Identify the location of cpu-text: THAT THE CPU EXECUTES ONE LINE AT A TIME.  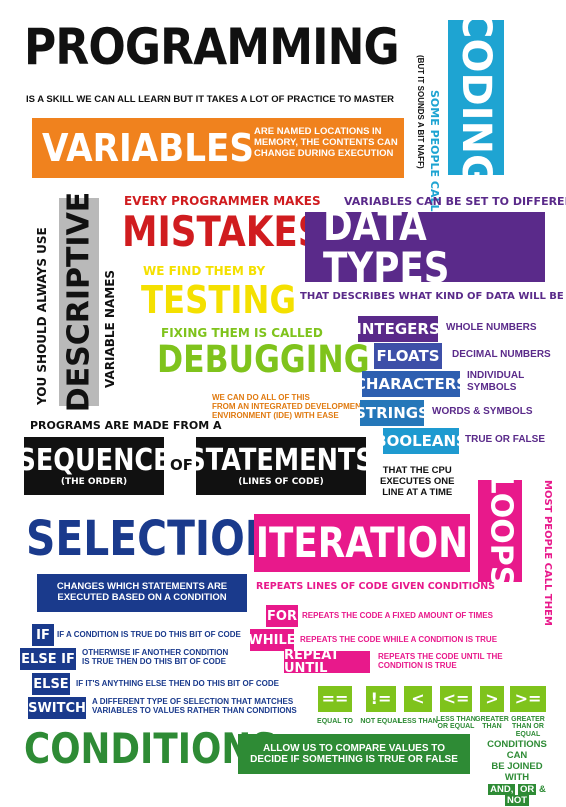
(417, 482).